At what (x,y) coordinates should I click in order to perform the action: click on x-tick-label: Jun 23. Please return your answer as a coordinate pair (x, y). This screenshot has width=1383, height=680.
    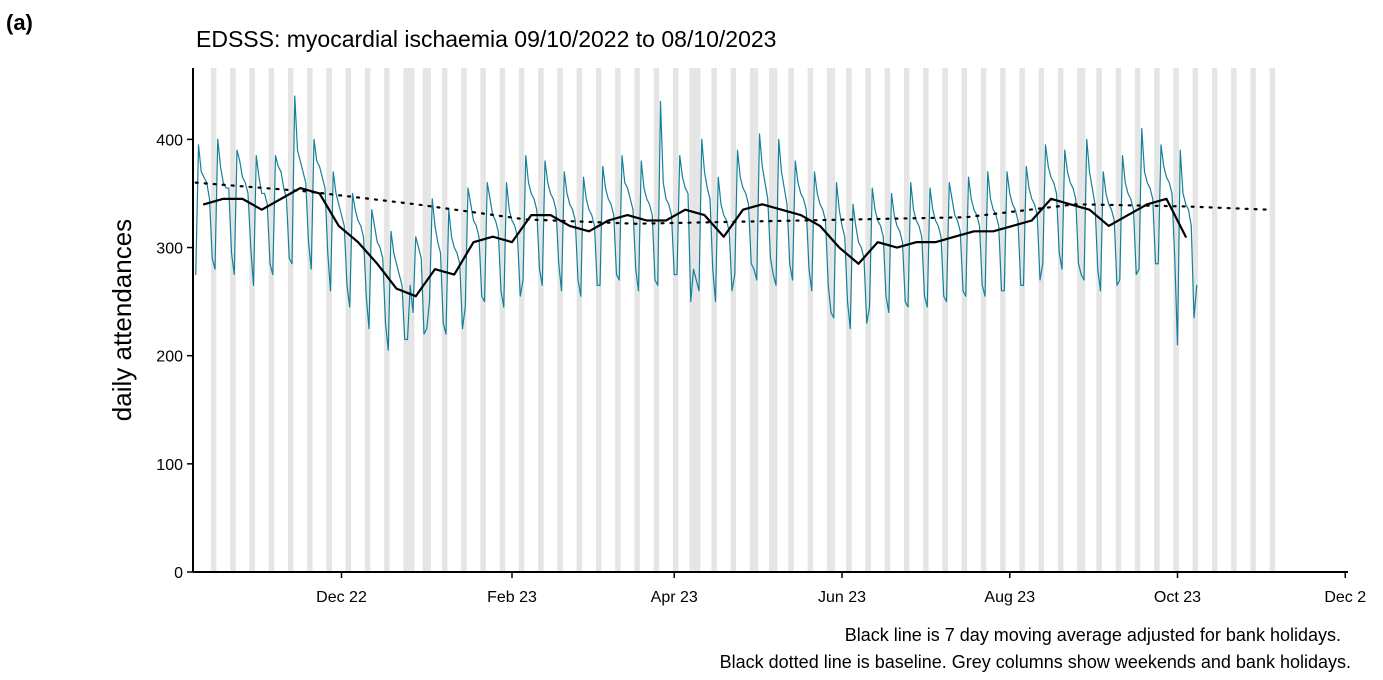
    Looking at the image, I should click on (842, 597).